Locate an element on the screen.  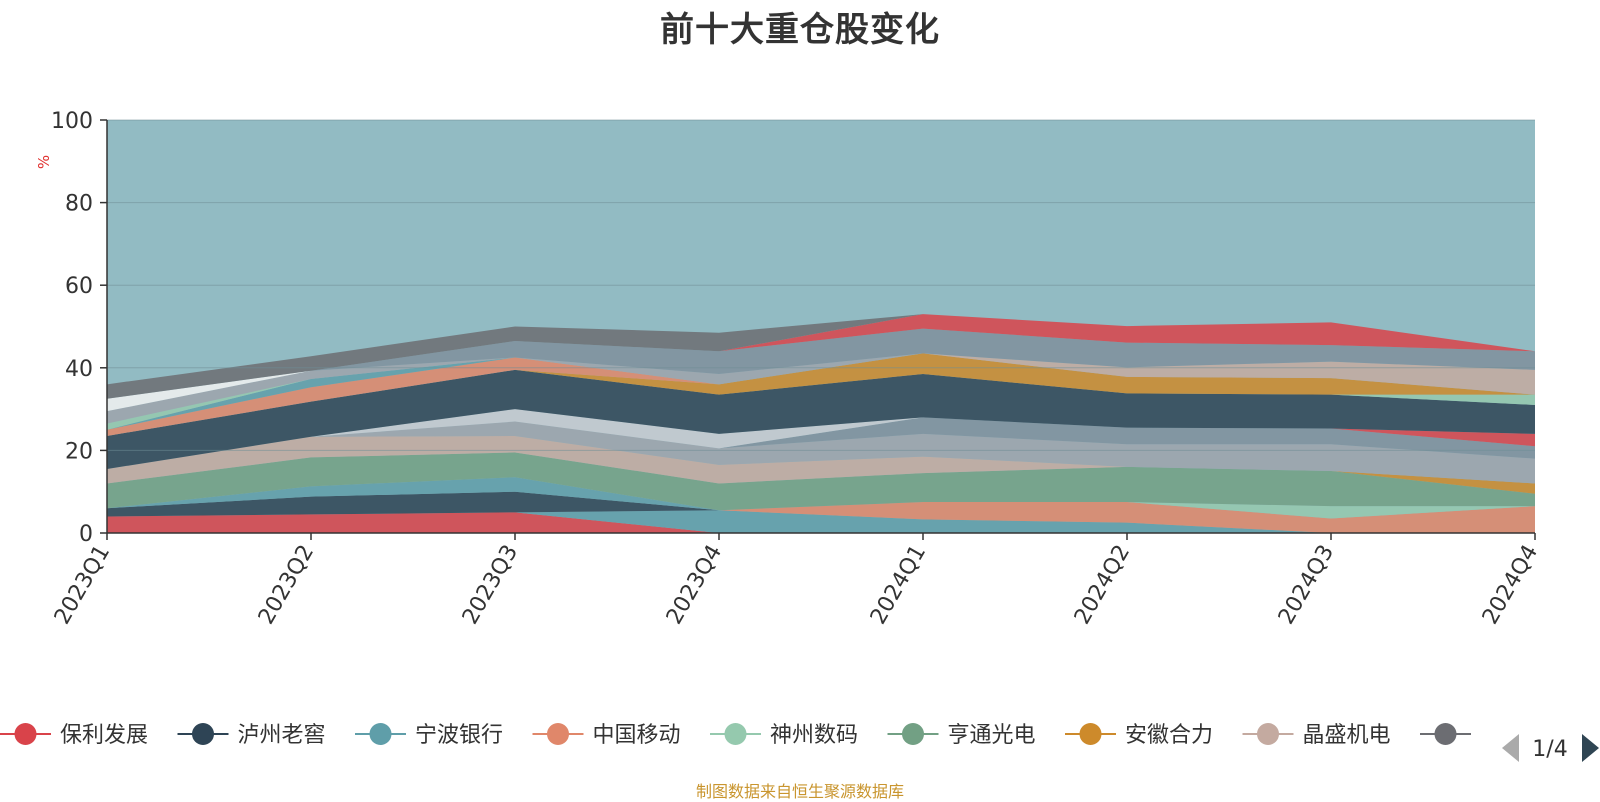
legend-item: 晶盛机电 is located at coordinates (1316, 735).